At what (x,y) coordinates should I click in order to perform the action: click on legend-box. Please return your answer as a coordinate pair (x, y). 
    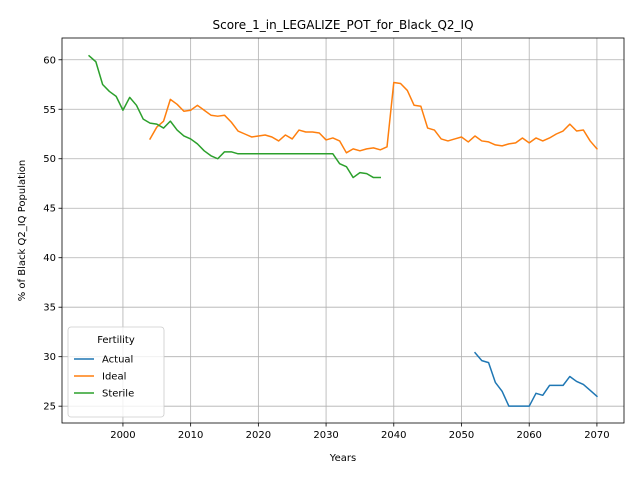
    Looking at the image, I should click on (116, 372).